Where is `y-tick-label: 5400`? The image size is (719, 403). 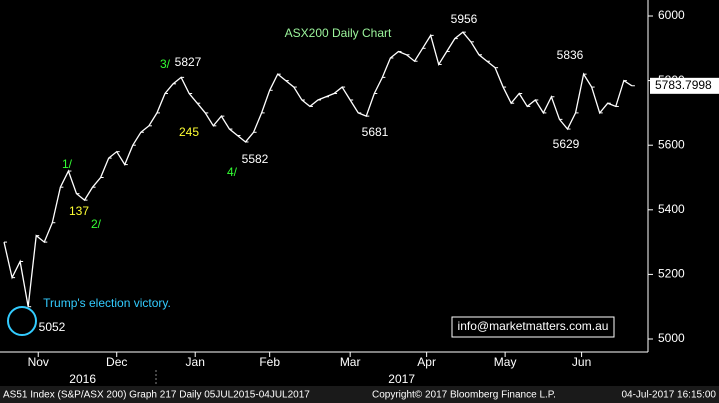
y-tick-label: 5400 is located at coordinates (671, 209).